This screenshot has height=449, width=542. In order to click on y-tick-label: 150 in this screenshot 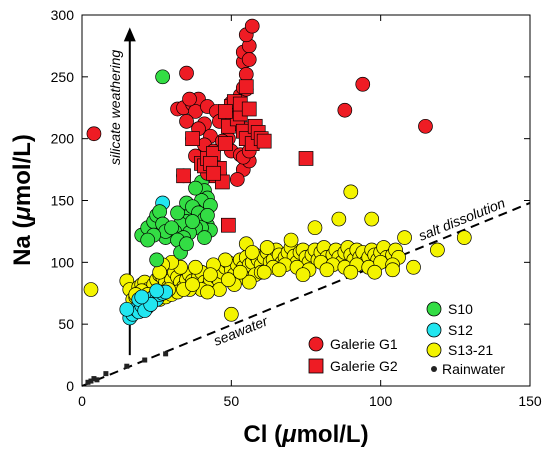, I will do `click(63, 201)`.